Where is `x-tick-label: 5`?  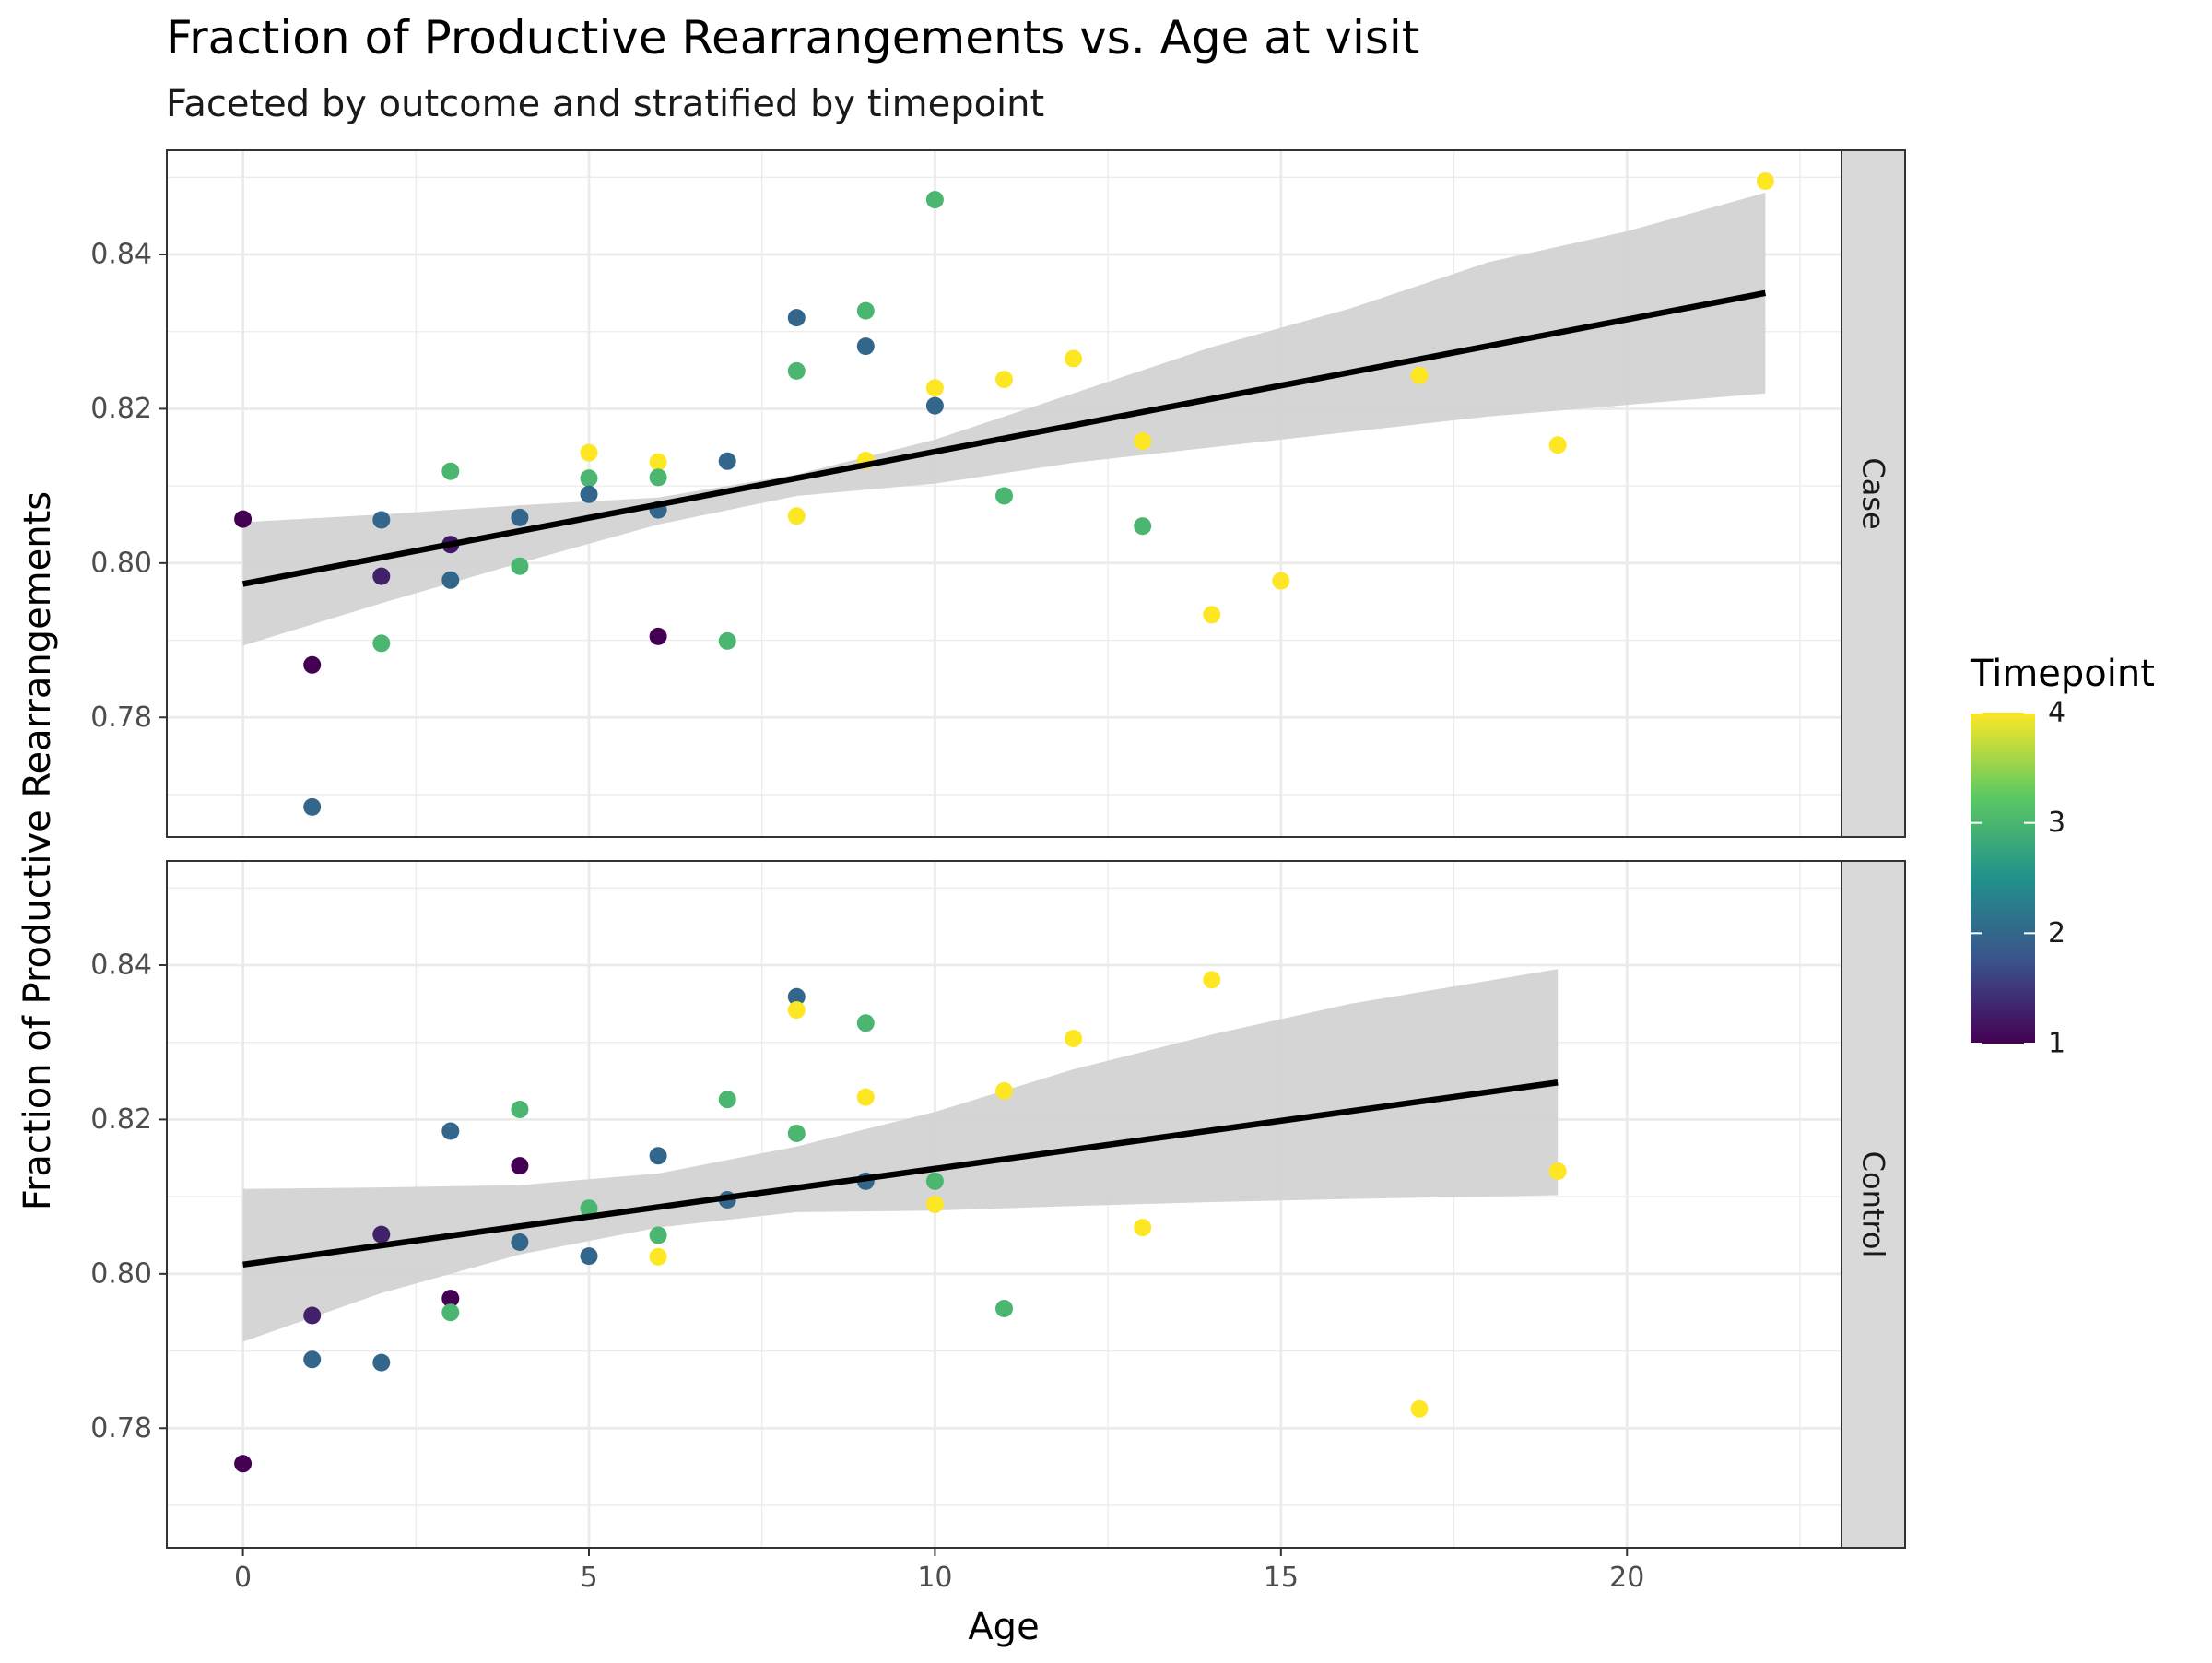 x-tick-label: 5 is located at coordinates (588, 1578).